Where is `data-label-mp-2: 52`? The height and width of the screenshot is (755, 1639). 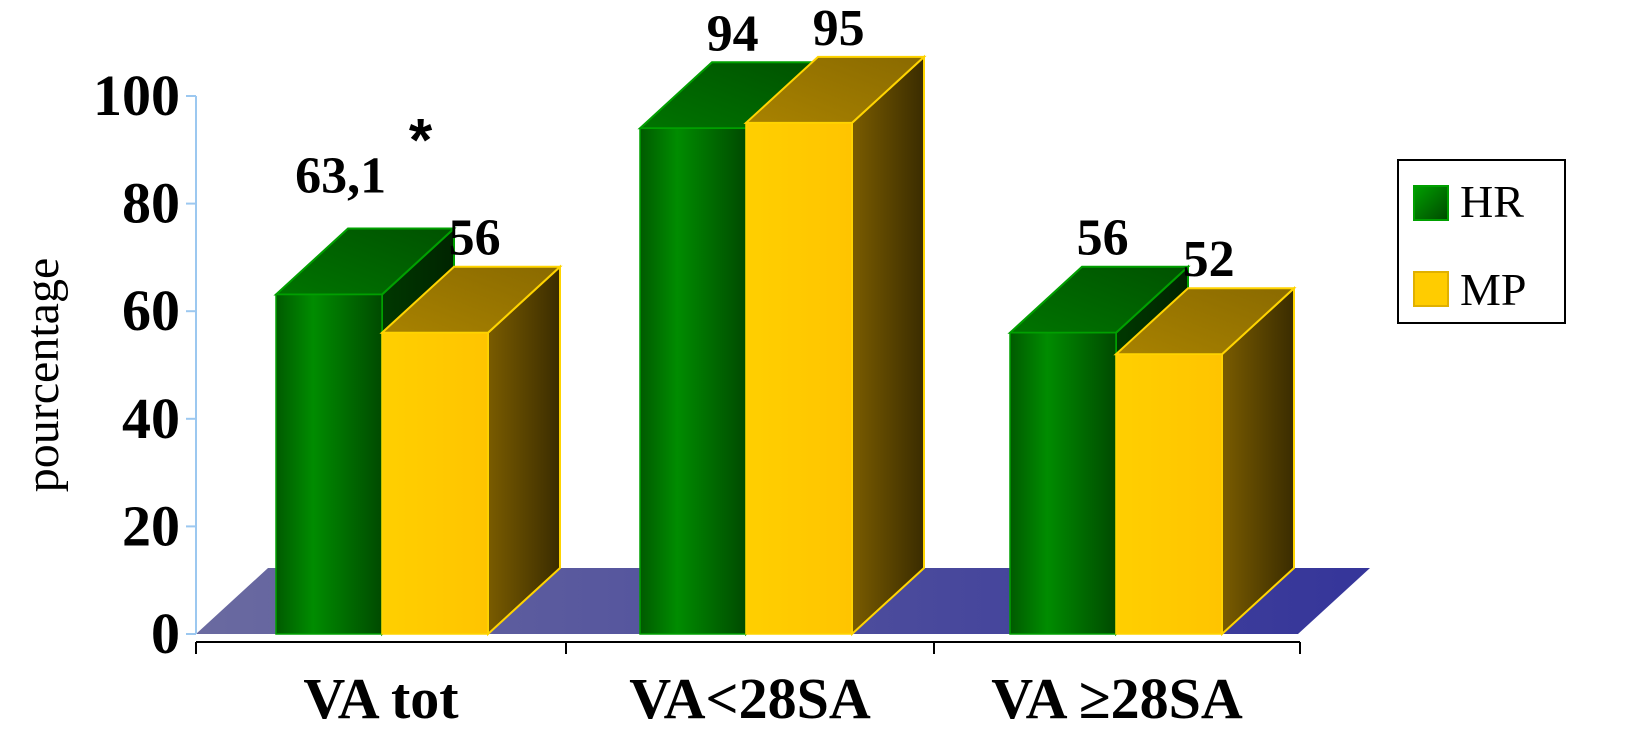 data-label-mp-2: 52 is located at coordinates (1209, 259).